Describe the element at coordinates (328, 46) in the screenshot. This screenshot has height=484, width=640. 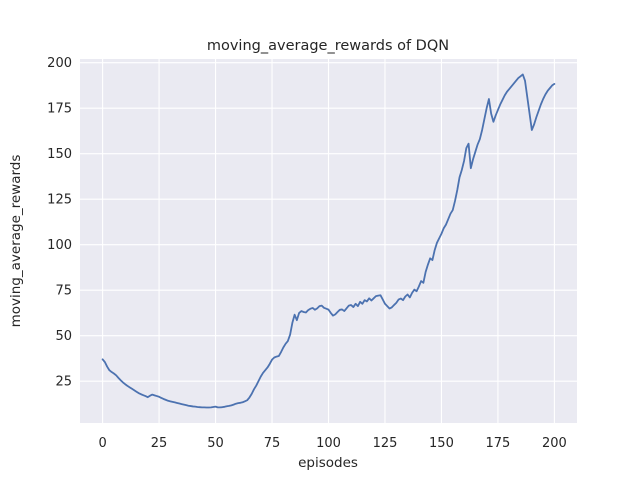
I see `chart-title: moving_average_rewards of DQN` at that location.